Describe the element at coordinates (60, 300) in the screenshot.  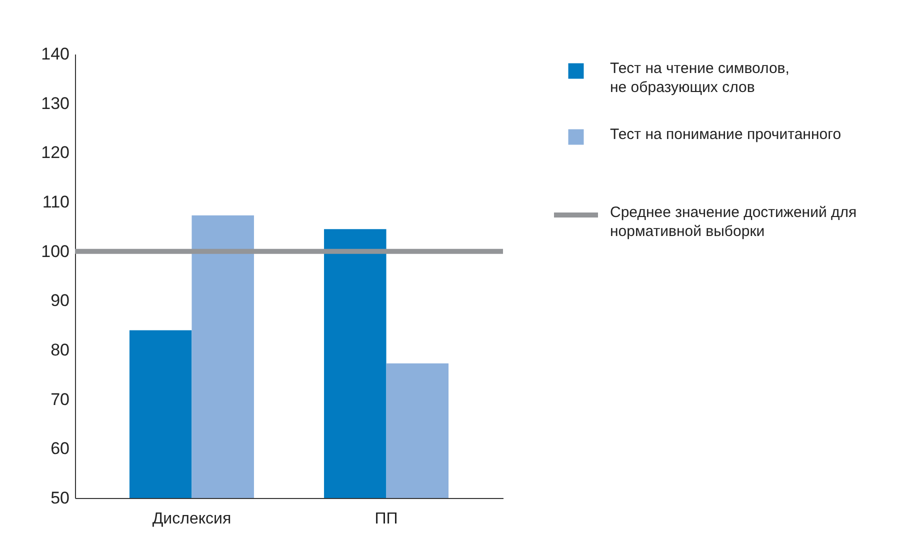
I see `y-tick-label: 90` at that location.